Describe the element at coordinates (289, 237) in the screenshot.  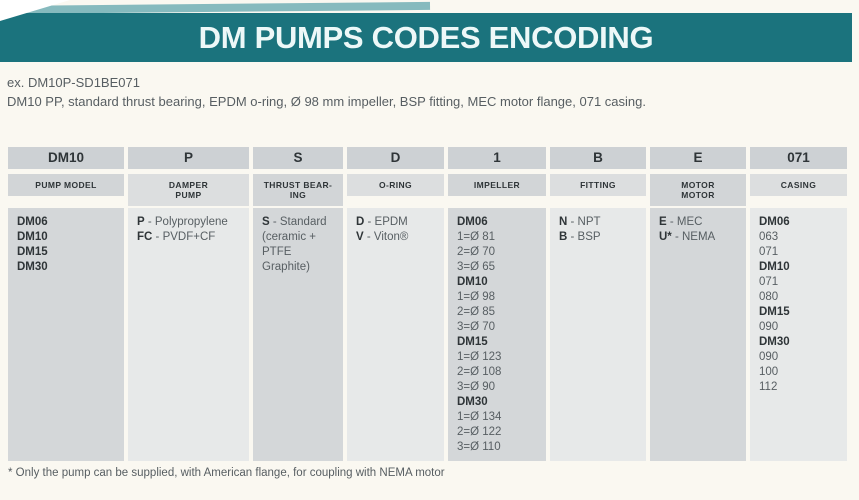
I see `option-line: (ceramic +` at that location.